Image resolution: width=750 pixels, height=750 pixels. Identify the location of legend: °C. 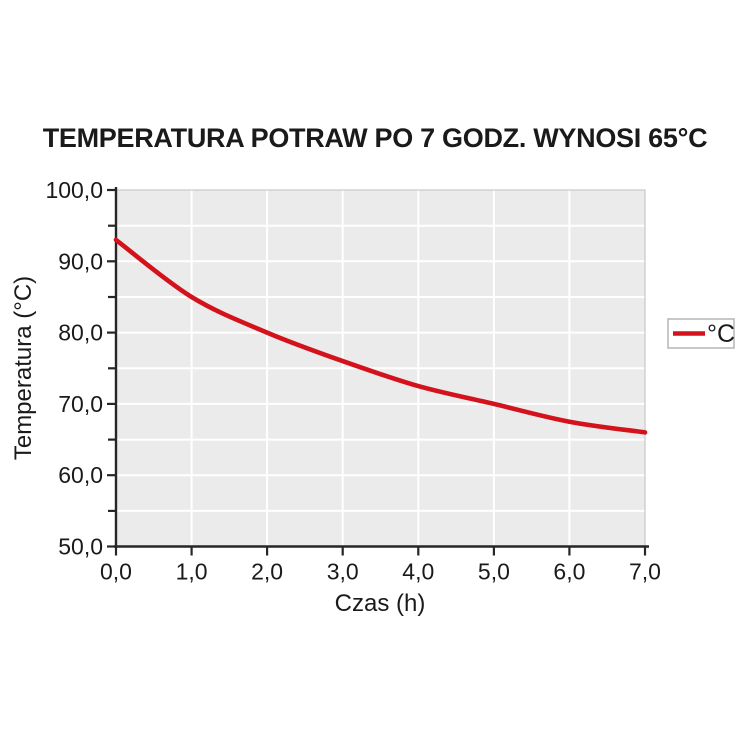
(701, 333).